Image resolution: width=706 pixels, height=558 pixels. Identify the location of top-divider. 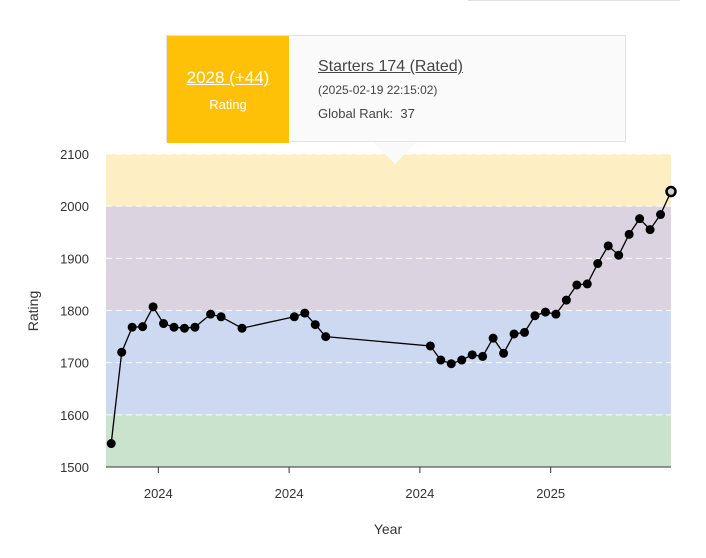
(574, 0).